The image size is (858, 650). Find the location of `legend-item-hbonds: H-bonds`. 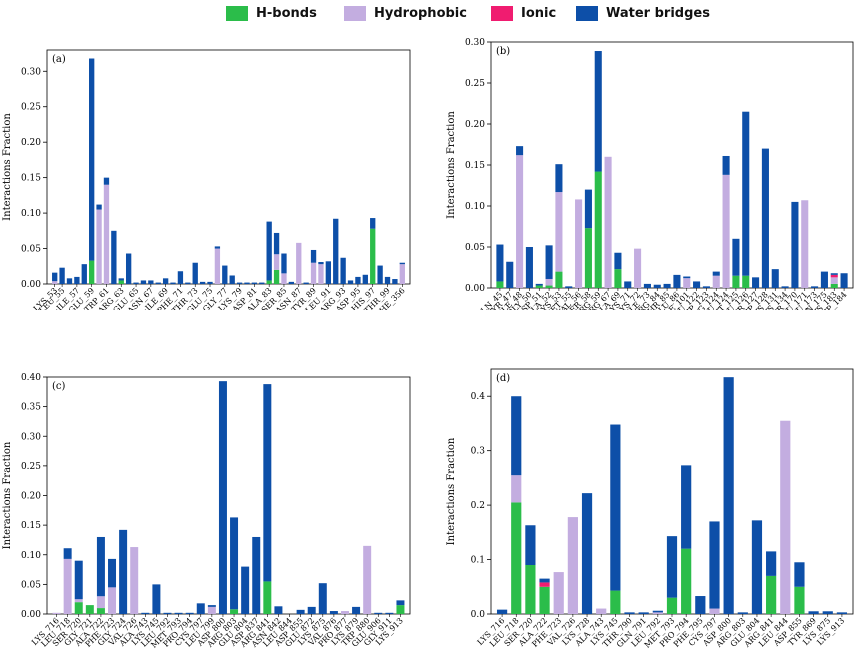

legend-item-hbonds: H-bonds is located at coordinates (271, 13).